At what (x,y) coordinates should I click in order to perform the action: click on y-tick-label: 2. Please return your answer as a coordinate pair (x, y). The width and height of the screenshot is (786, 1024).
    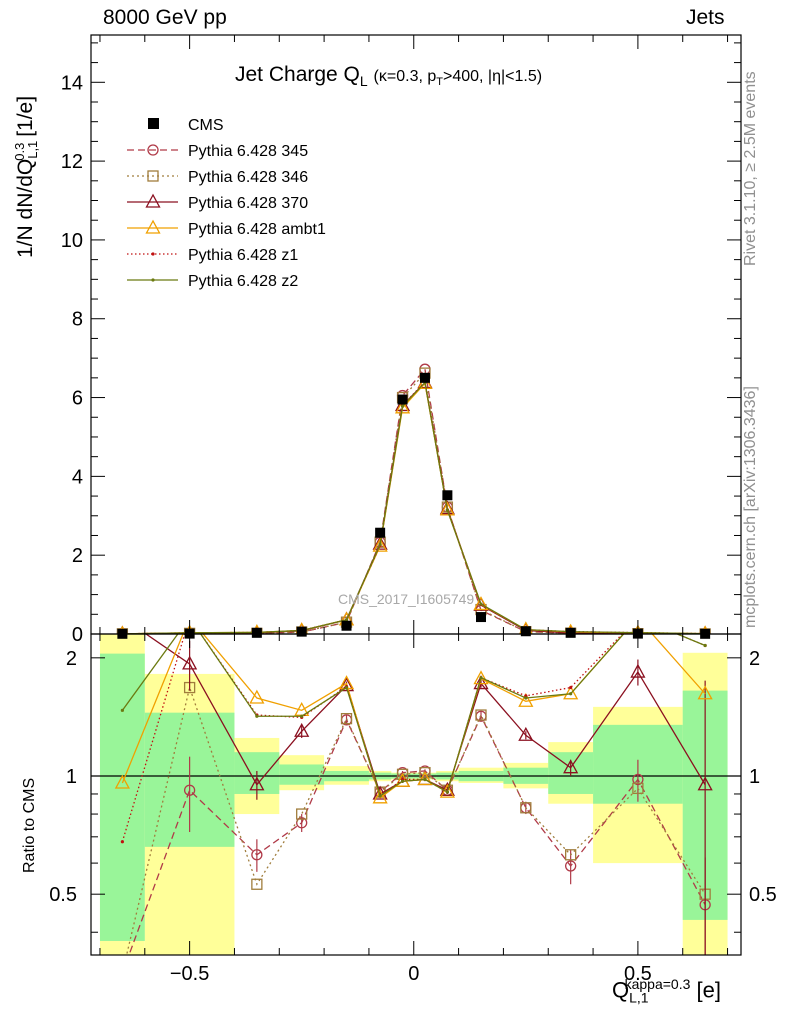
    Looking at the image, I should click on (77, 556).